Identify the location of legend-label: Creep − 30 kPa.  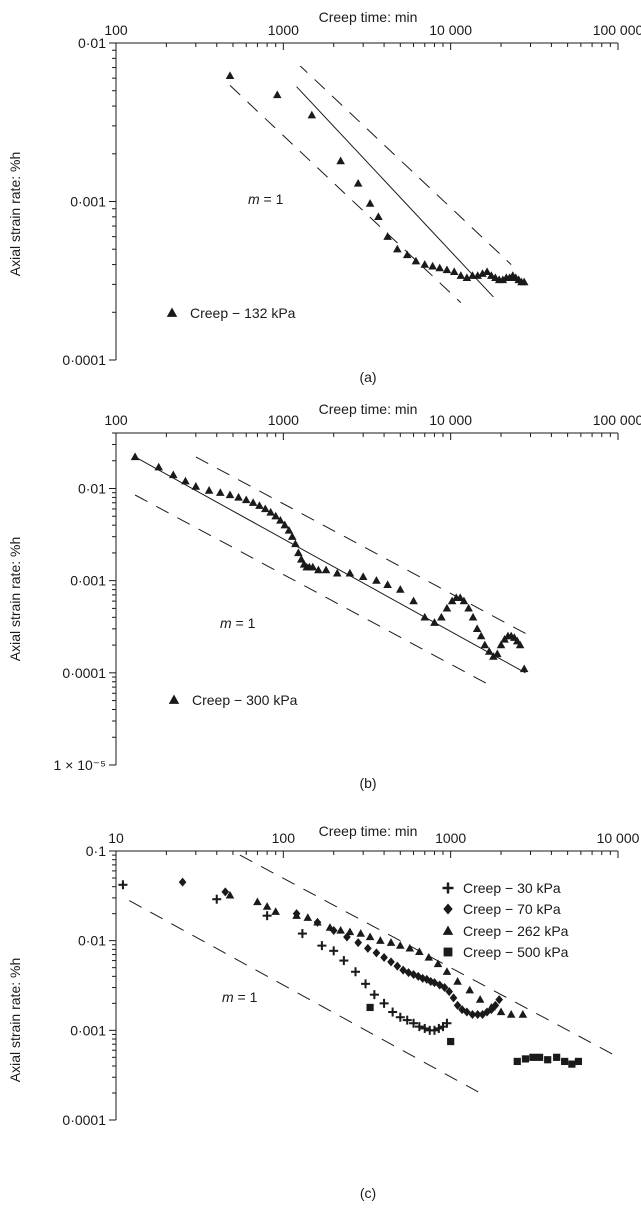
(512, 888).